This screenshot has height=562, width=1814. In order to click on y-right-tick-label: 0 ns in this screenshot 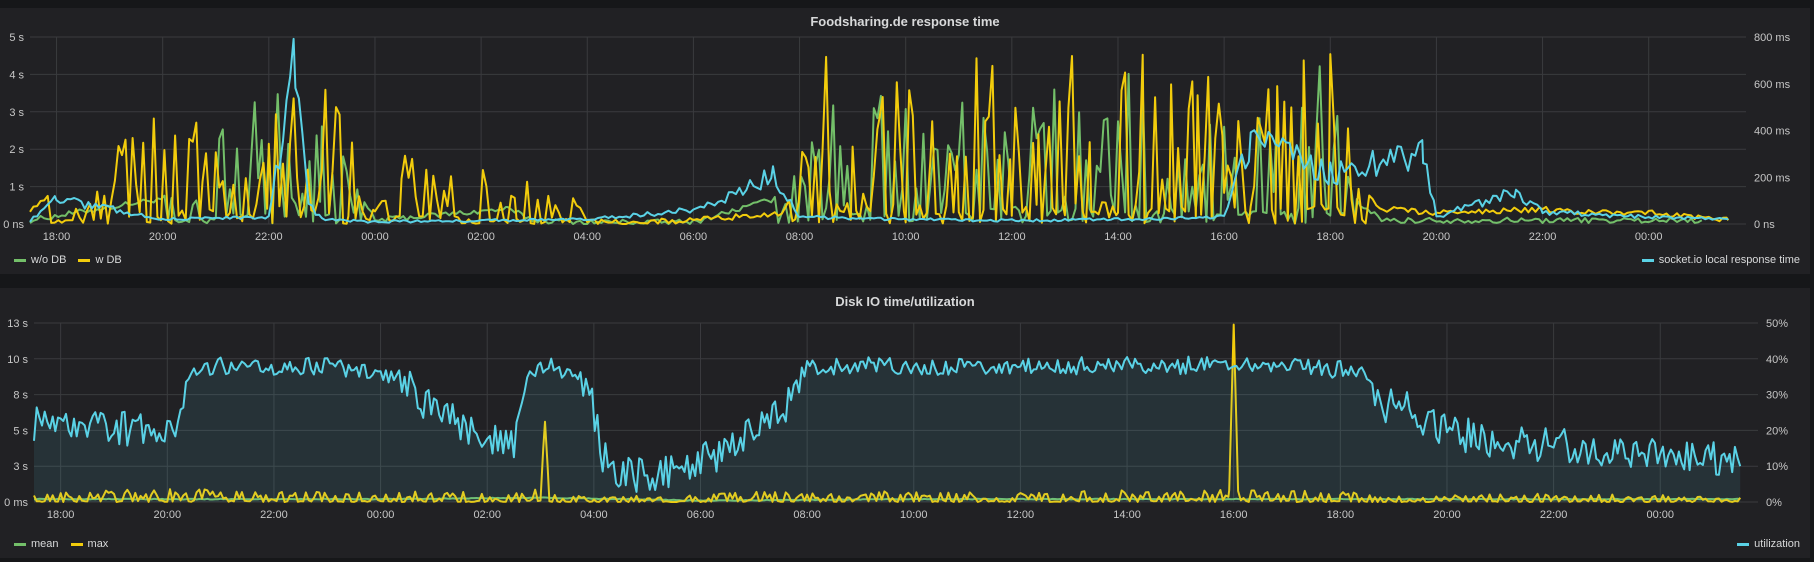, I will do `click(1764, 225)`.